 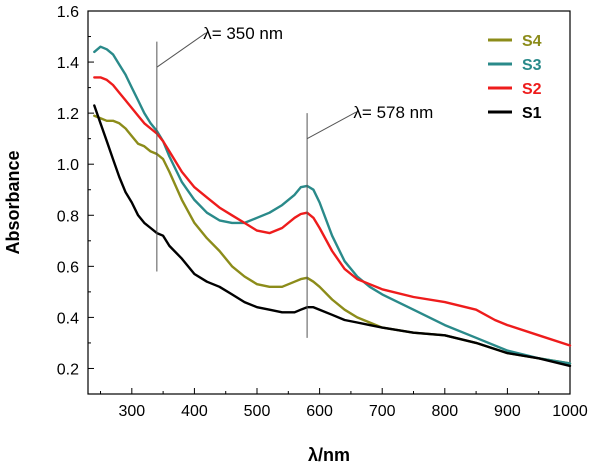 I want to click on x-tick-label: 800, so click(x=444, y=411).